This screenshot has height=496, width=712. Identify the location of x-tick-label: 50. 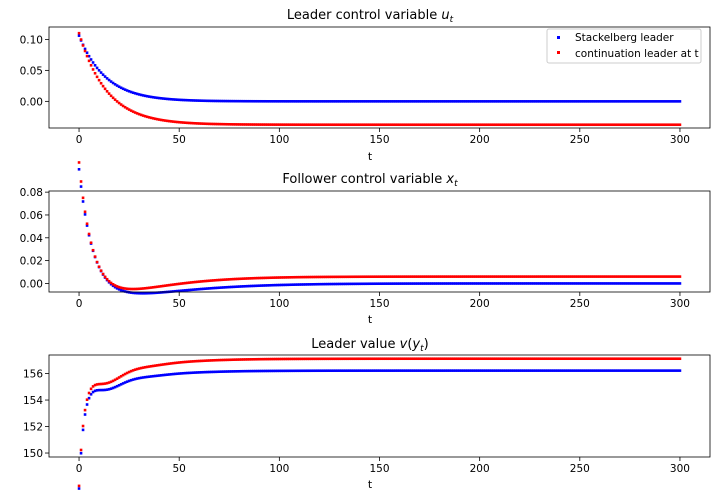
(179, 469).